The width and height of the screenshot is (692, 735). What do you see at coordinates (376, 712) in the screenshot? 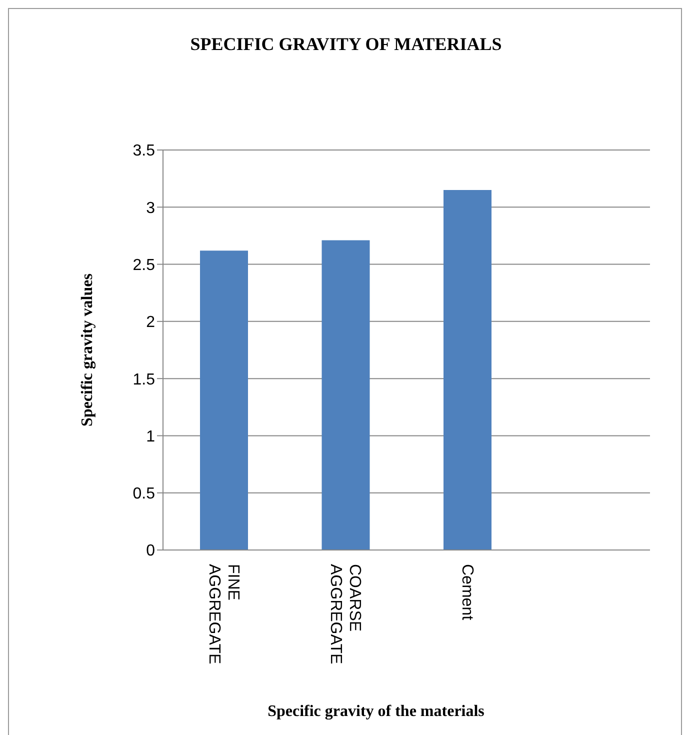
I see `x-axis-title: Specific gravity of the materials` at bounding box center [376, 712].